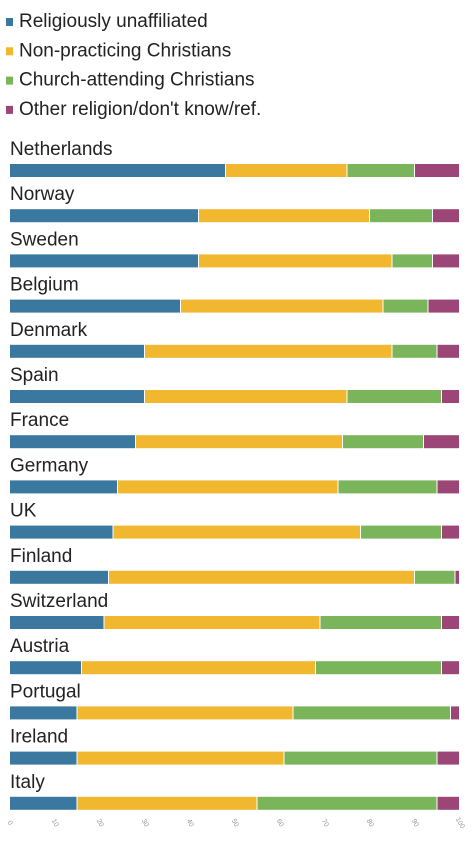 The width and height of the screenshot is (474, 842). I want to click on category-label: Portugal, so click(45, 691).